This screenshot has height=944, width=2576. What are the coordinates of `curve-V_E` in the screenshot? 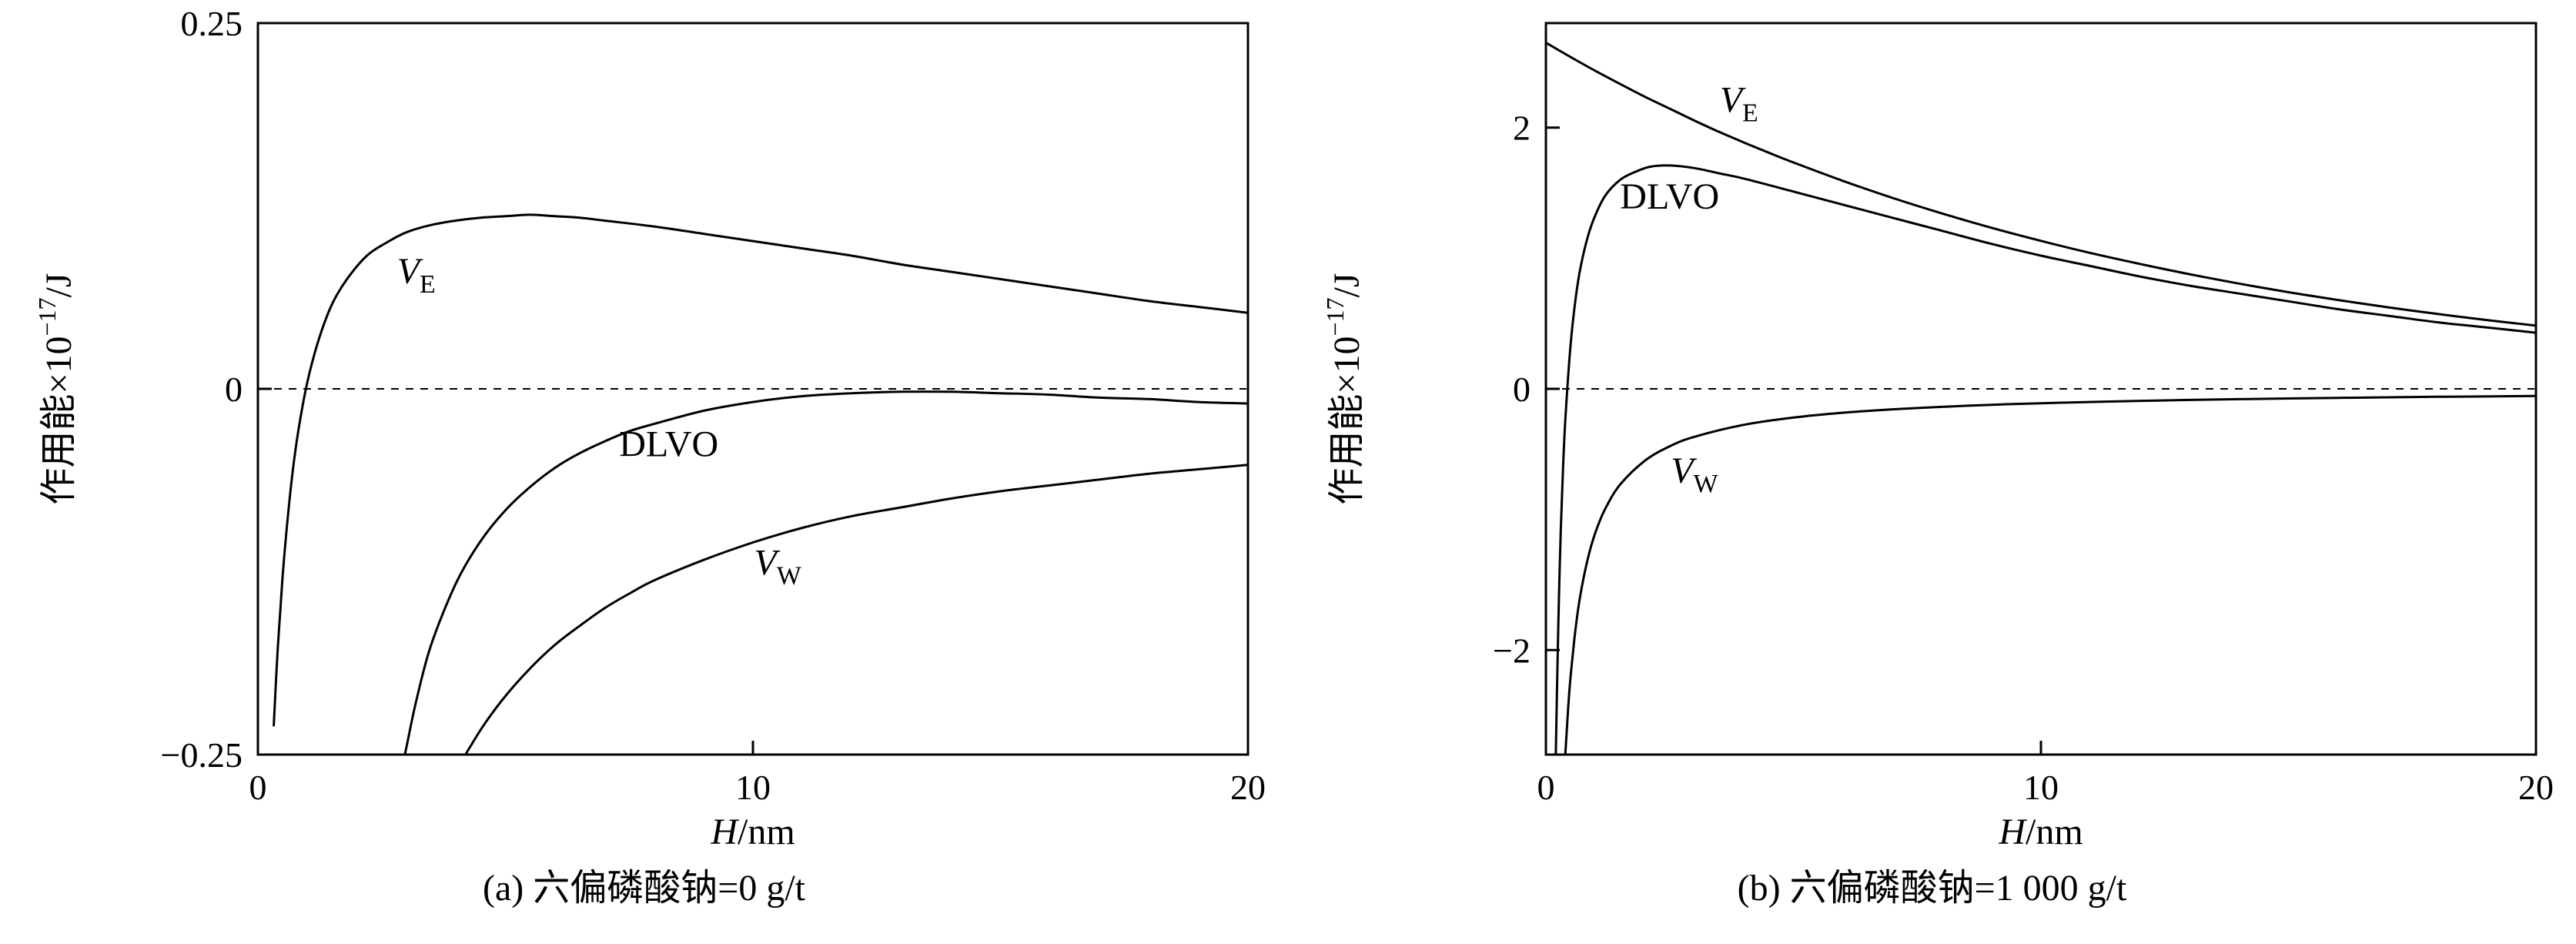 It's located at (2041, 184).